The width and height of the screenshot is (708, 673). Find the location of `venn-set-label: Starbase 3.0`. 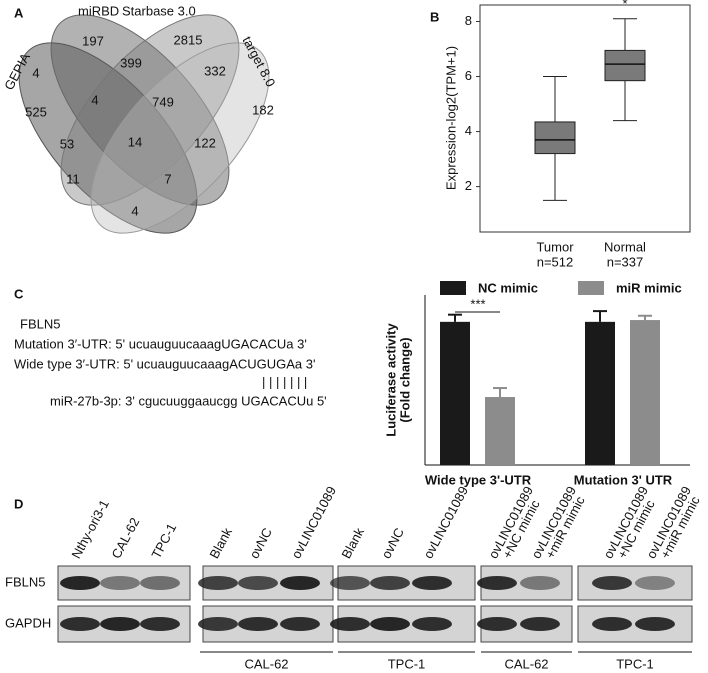

venn-set-label: Starbase 3.0 is located at coordinates (159, 10).